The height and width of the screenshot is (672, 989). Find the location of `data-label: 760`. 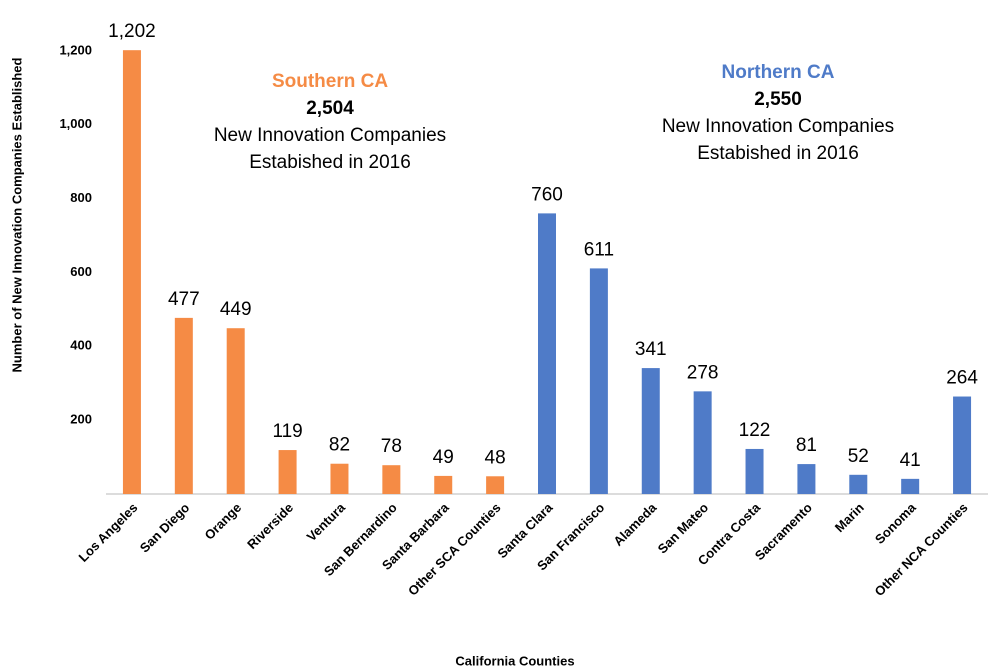

data-label: 760 is located at coordinates (547, 194).